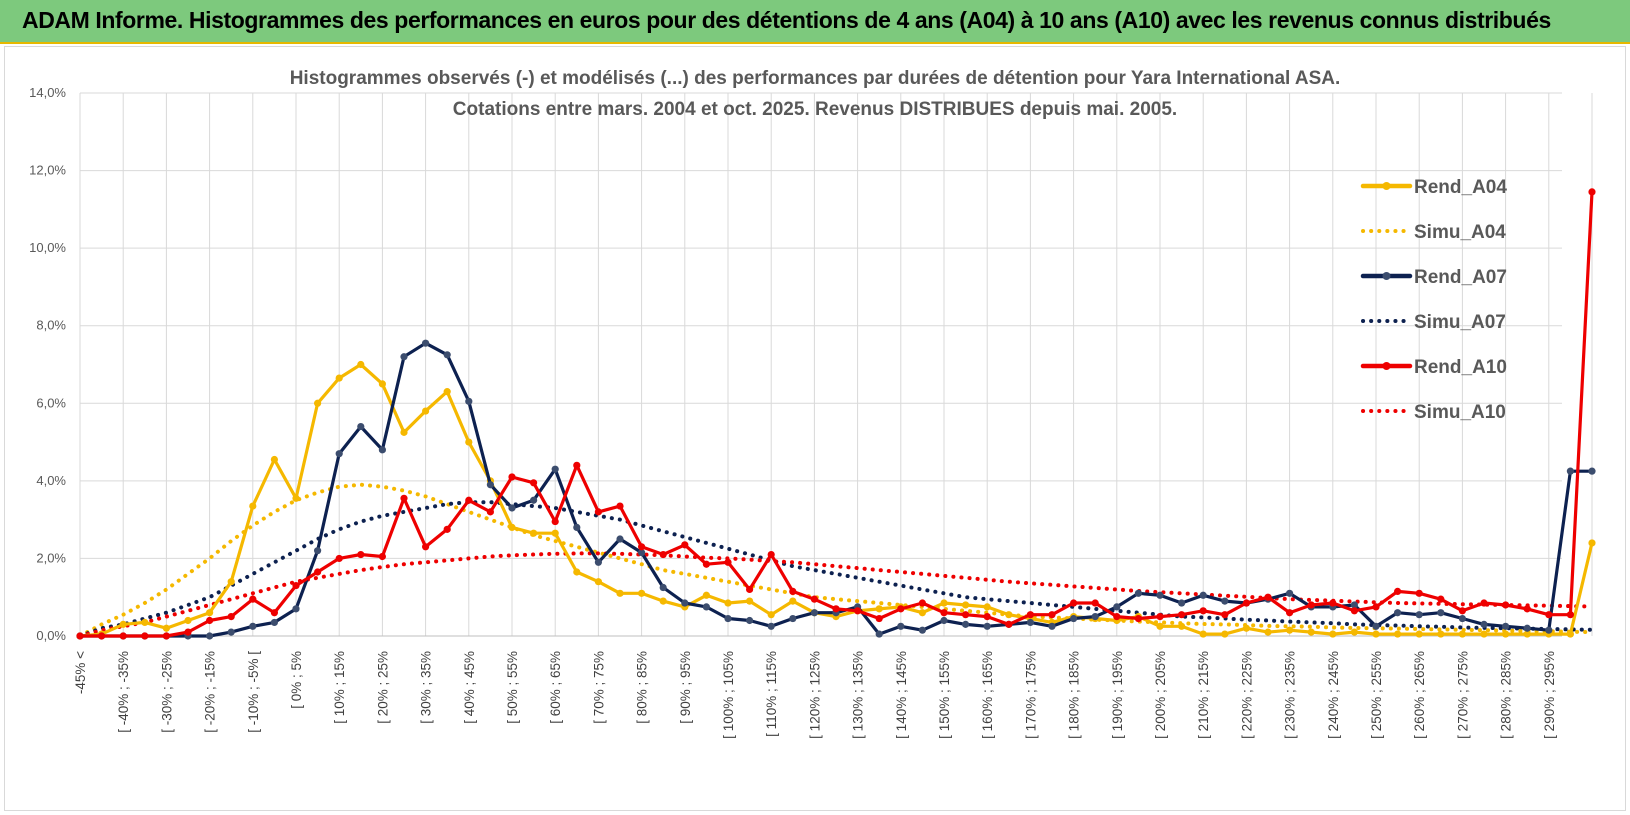  Describe the element at coordinates (1376, 695) in the screenshot. I see `x-tick-label: [ 250% ; 255%` at that location.